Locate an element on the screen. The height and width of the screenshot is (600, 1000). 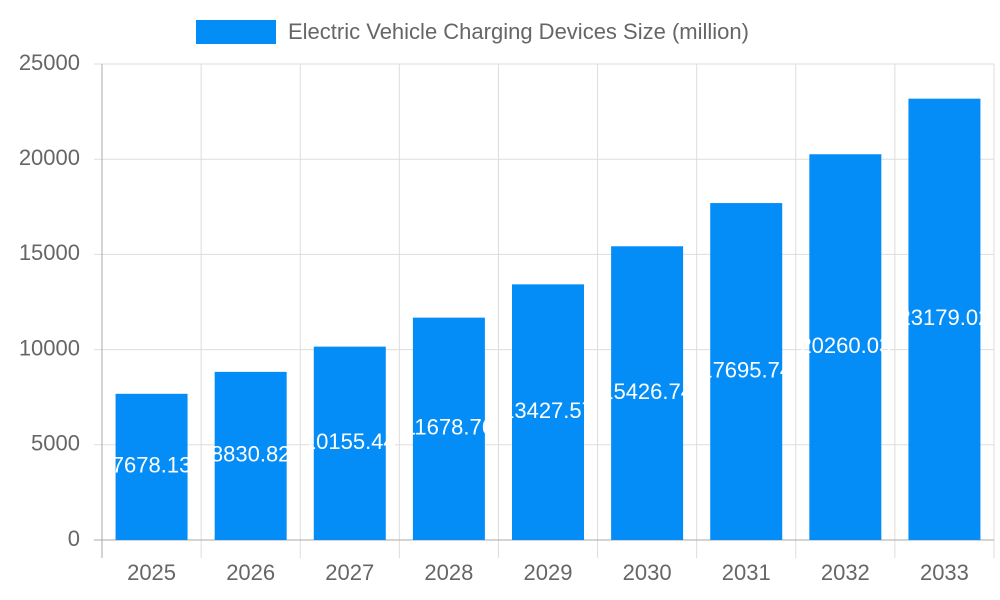
data-label: 10155.44 is located at coordinates (350, 441).